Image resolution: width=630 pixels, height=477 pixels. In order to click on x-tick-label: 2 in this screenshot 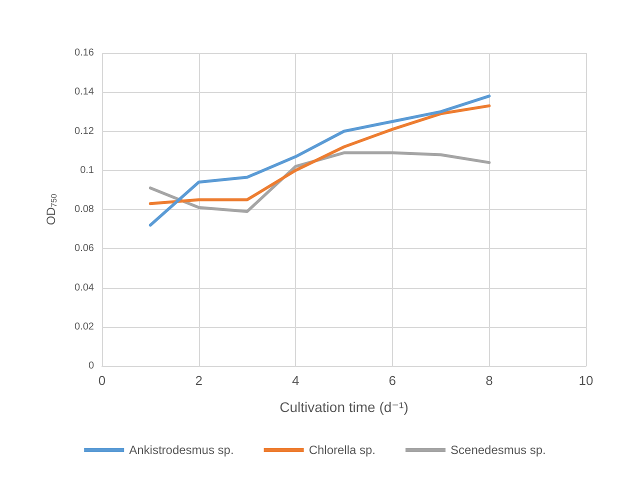, I will do `click(198, 380)`.